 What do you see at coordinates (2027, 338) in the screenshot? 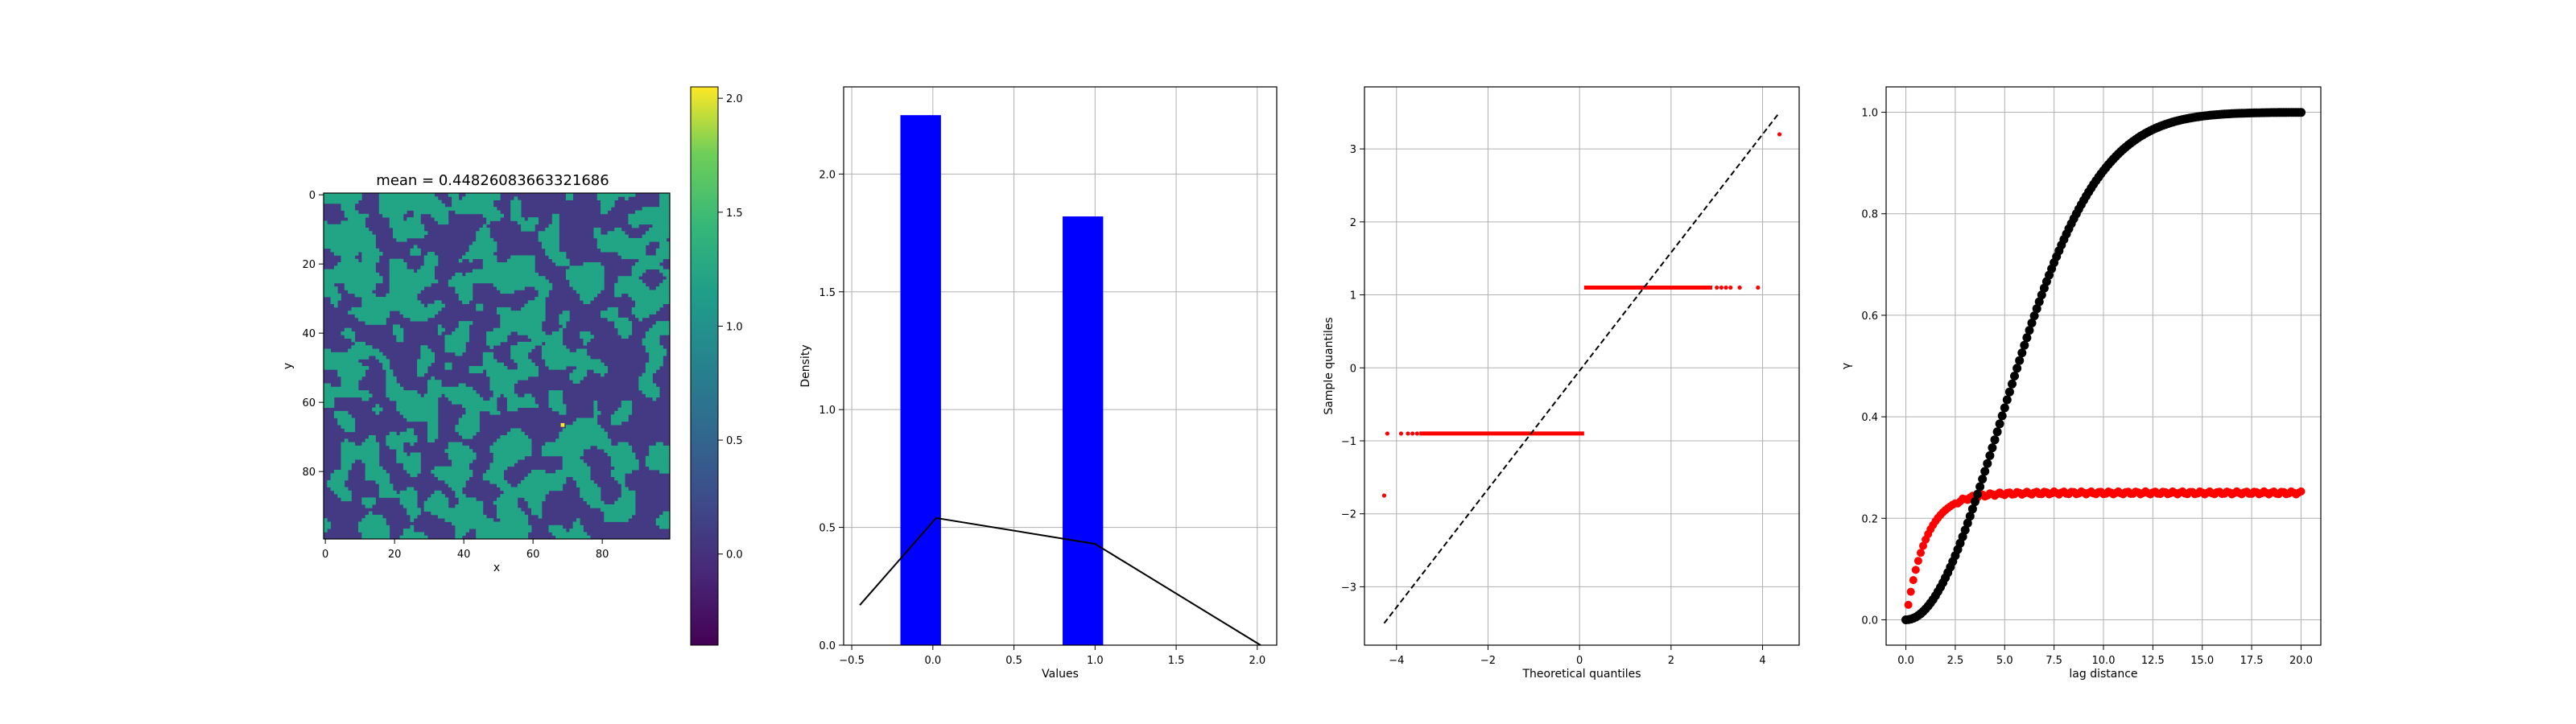
I see `variogram-point-black` at bounding box center [2027, 338].